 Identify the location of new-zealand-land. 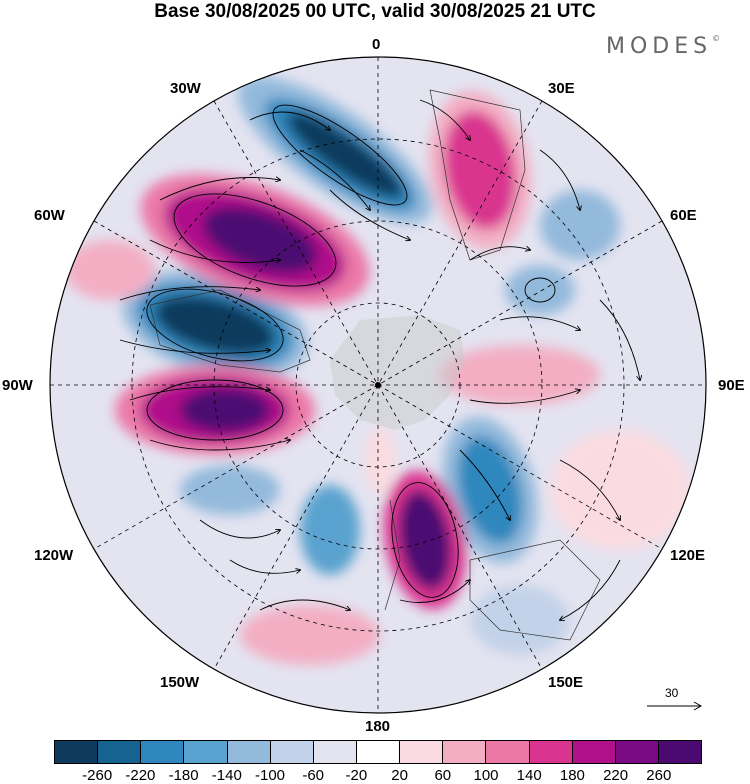
(392, 555).